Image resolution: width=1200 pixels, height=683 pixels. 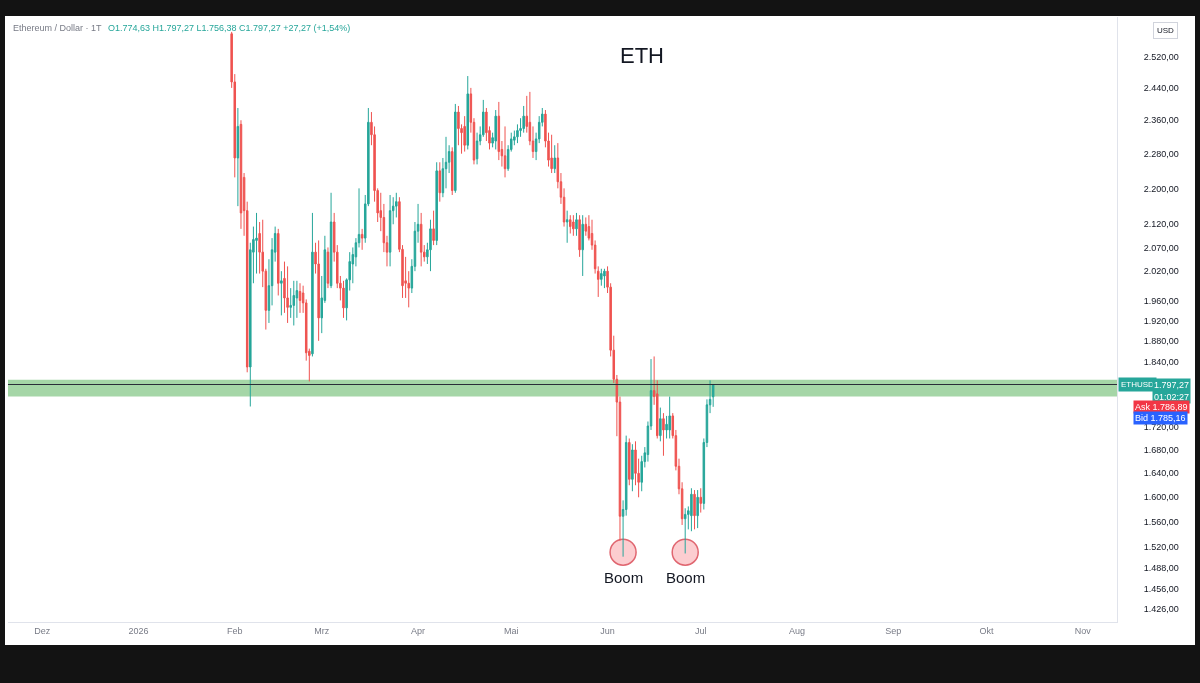 What do you see at coordinates (322, 630) in the screenshot?
I see `x-tick-label: Mrz` at bounding box center [322, 630].